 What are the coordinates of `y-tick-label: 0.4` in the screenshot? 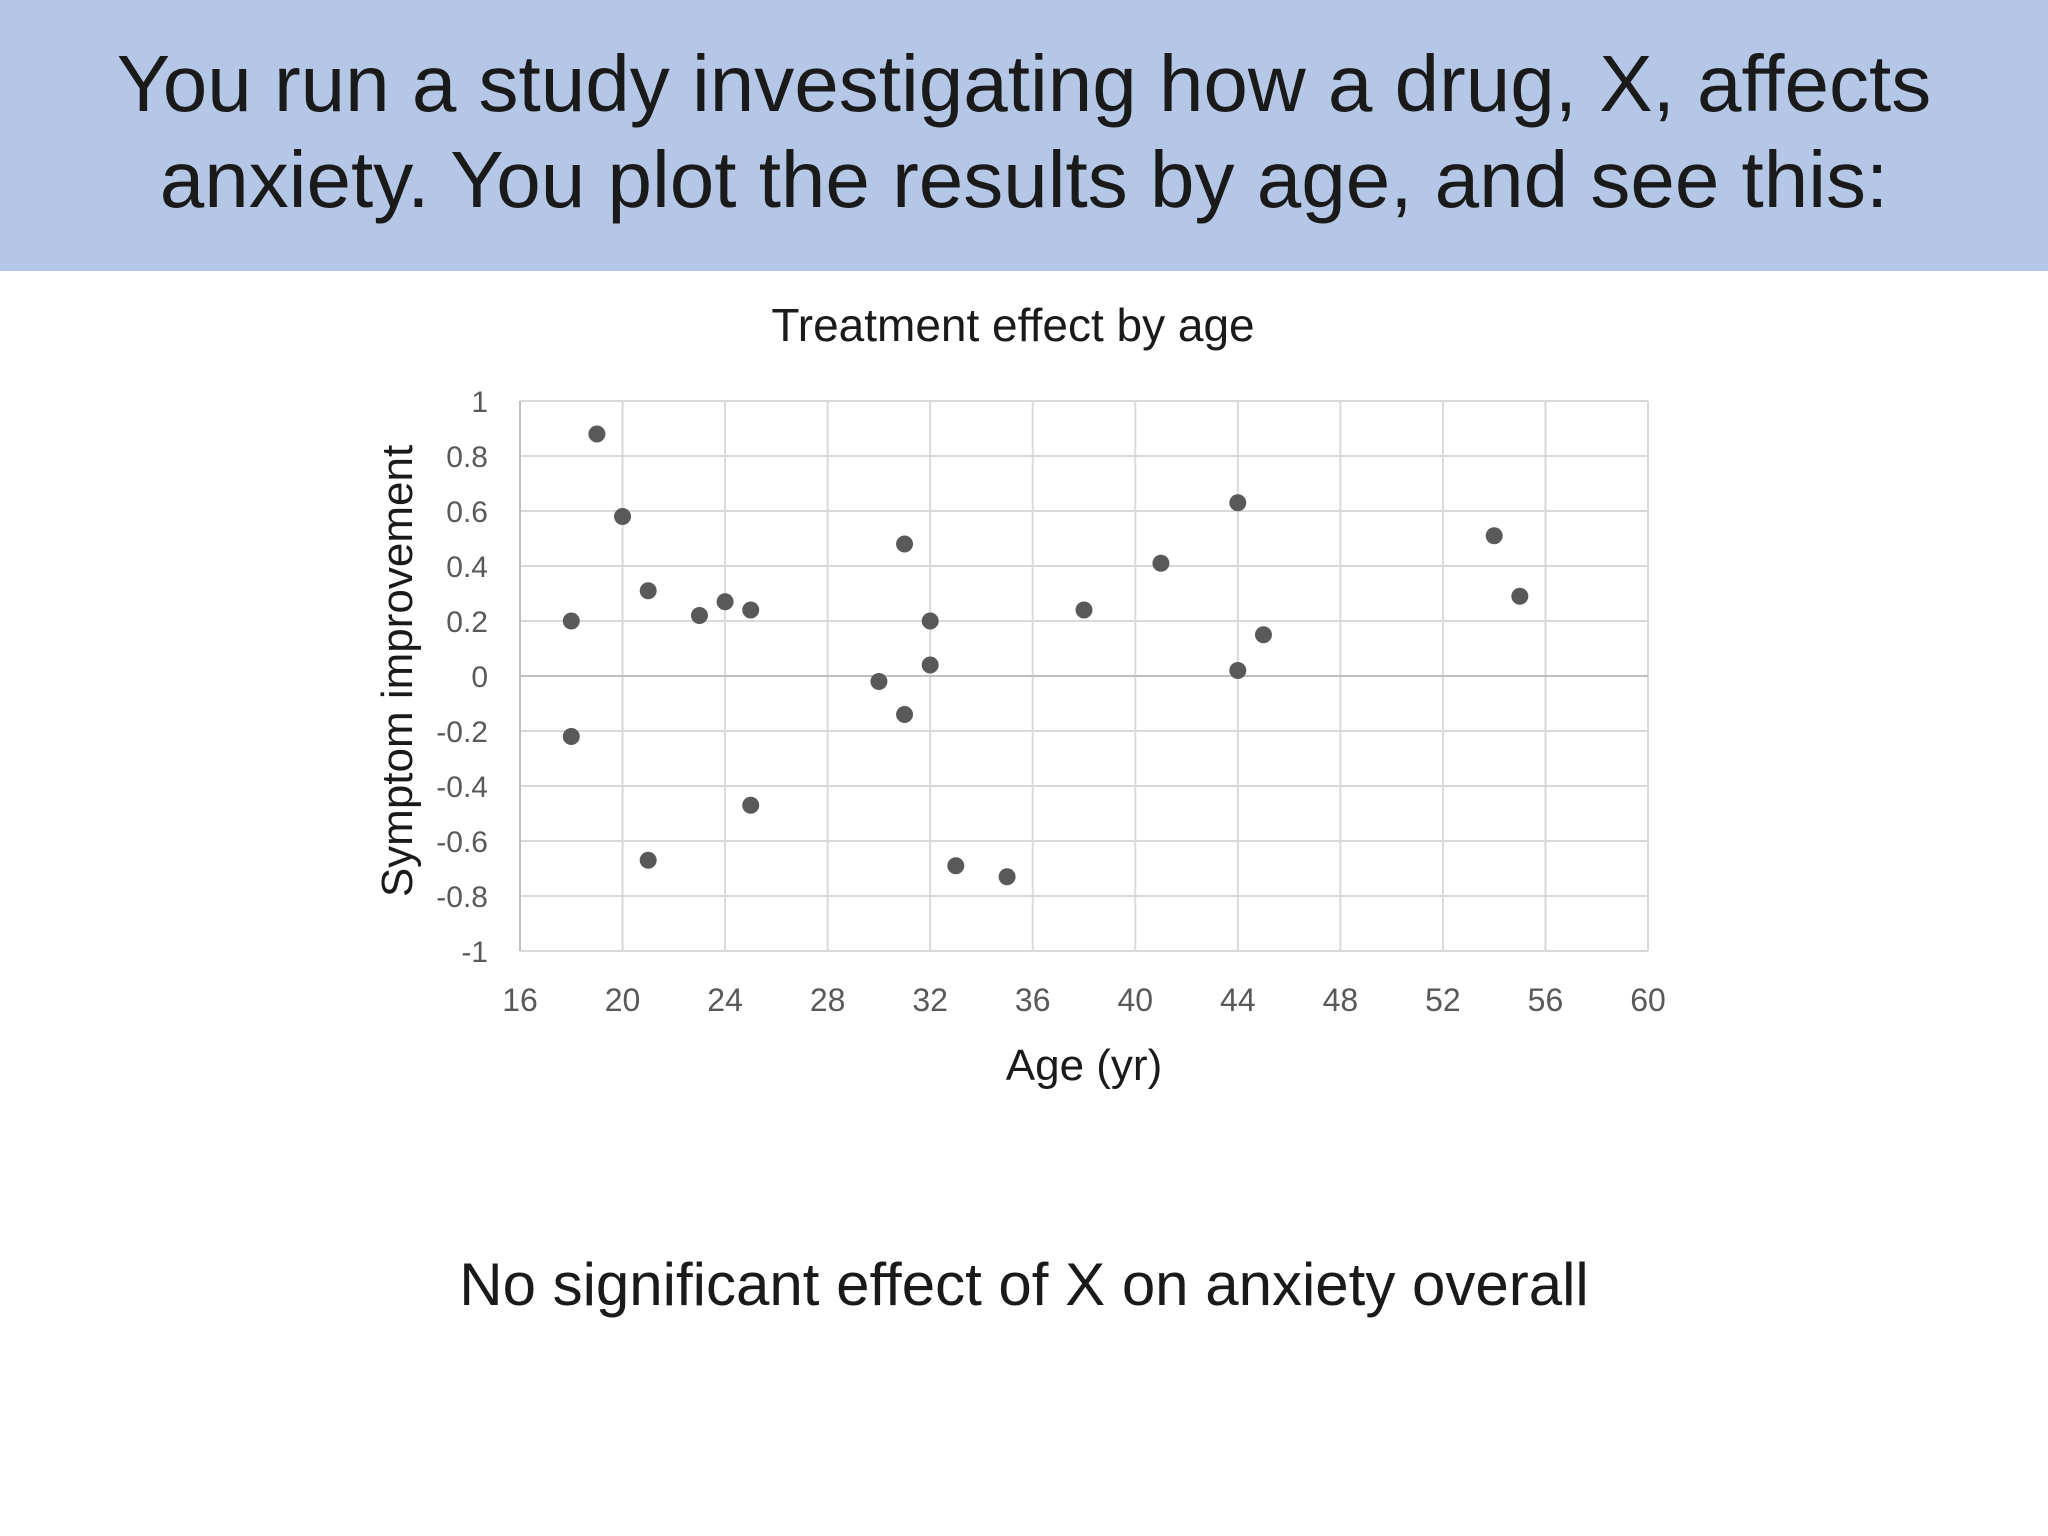 It's located at (467, 567).